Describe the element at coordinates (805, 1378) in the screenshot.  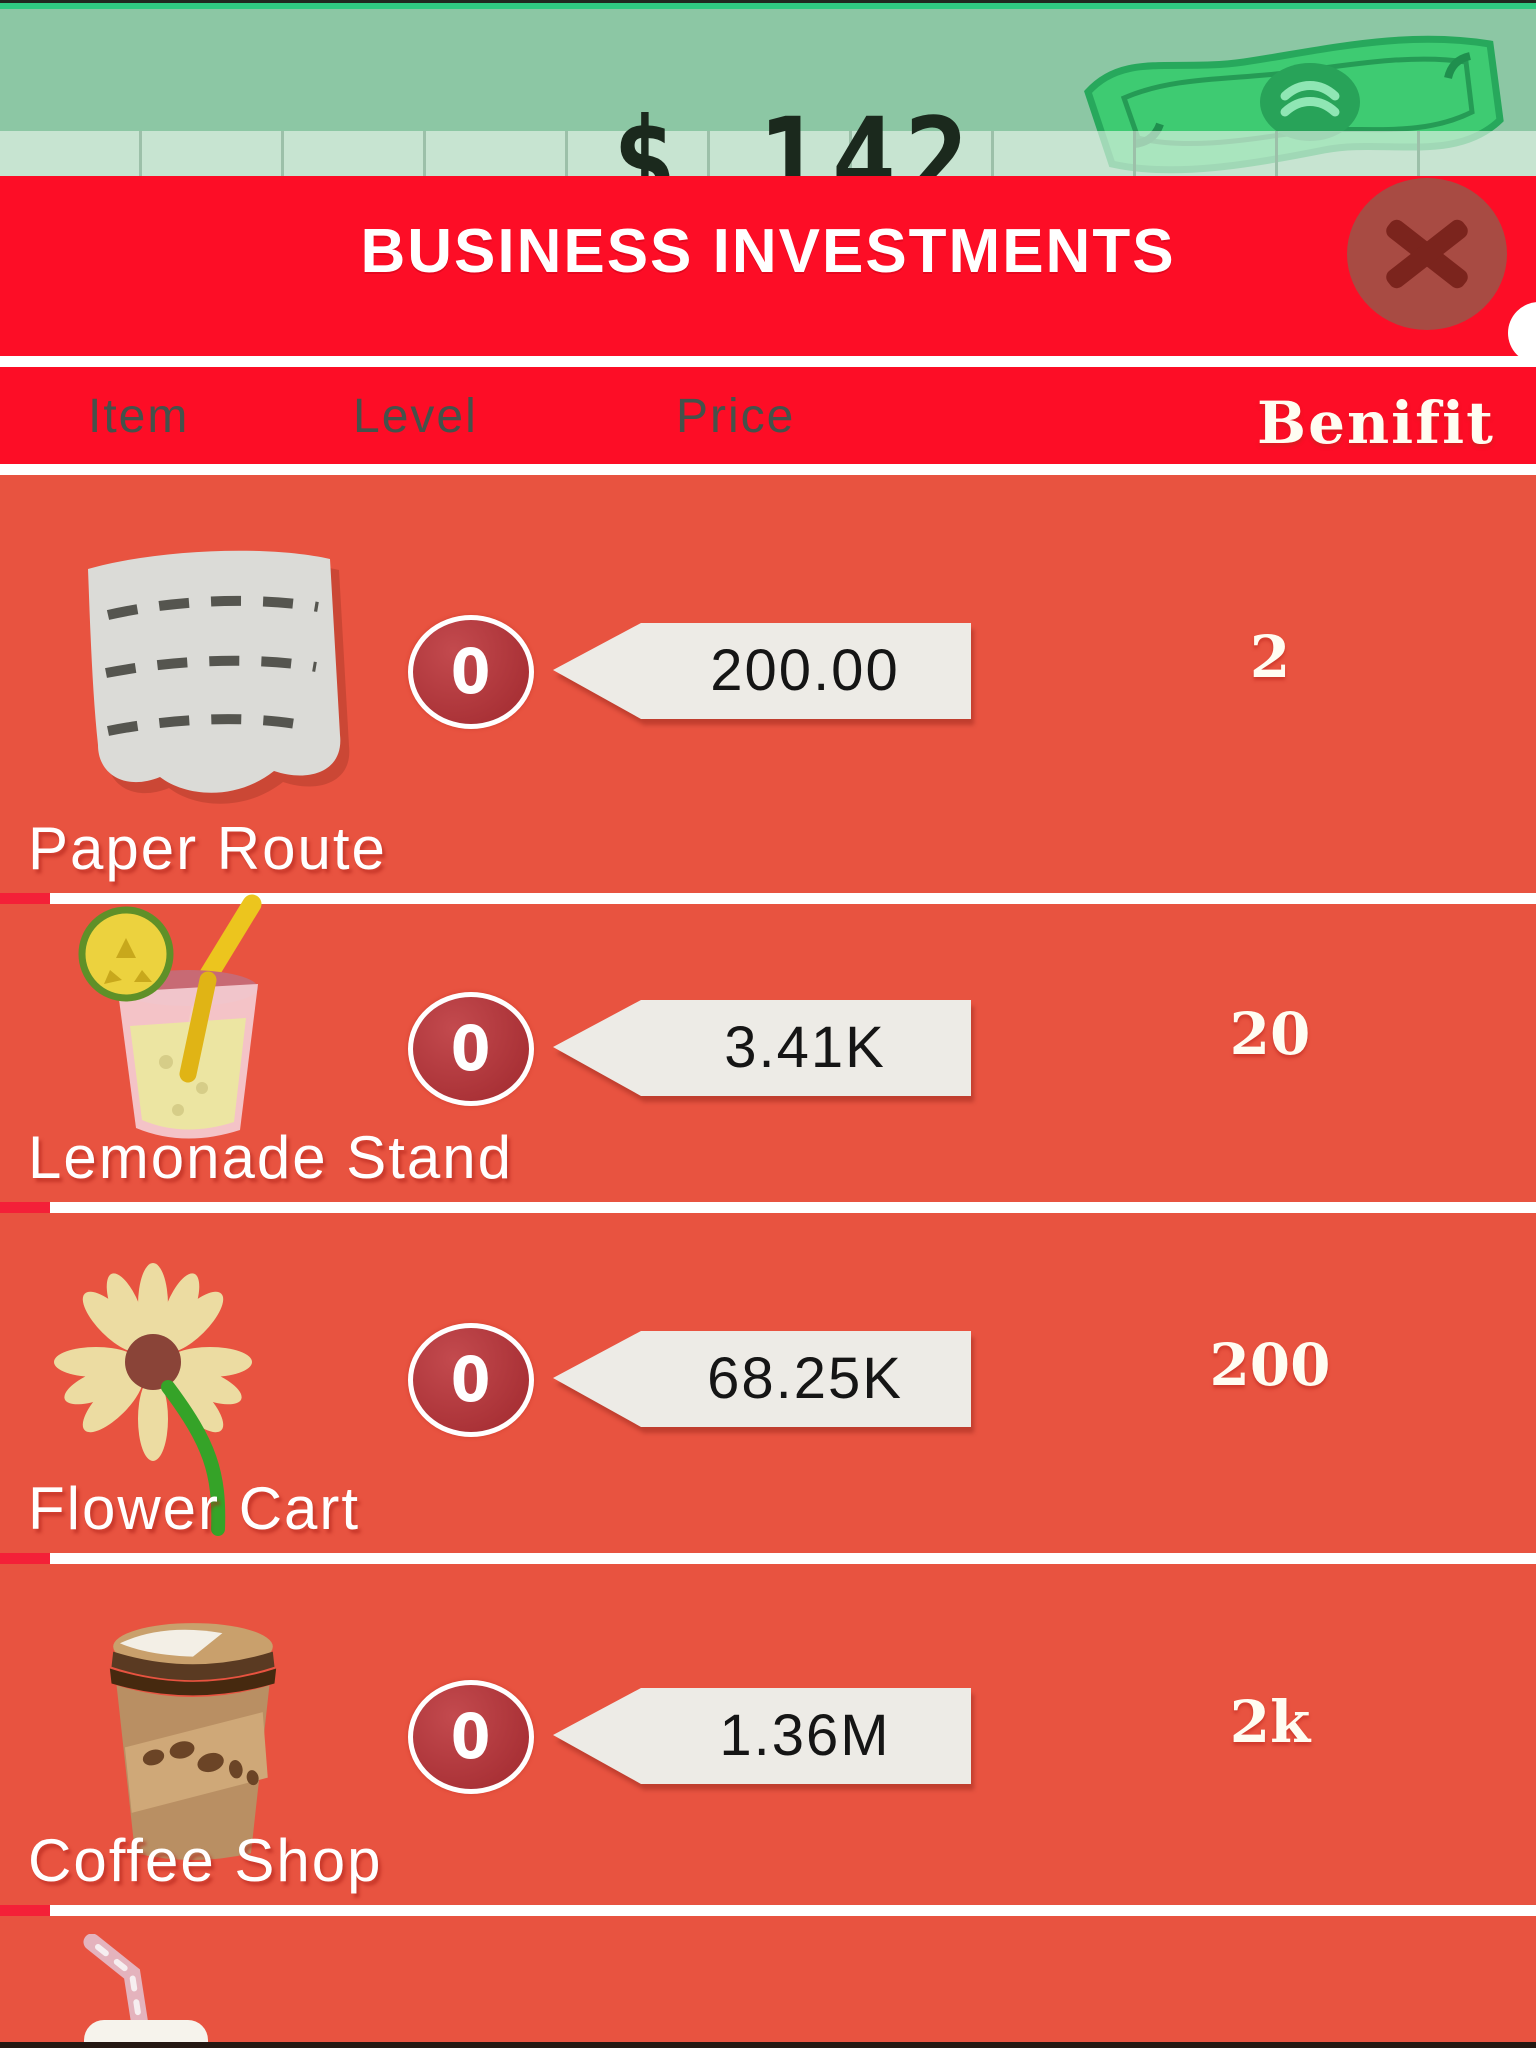
I see `price-value: 68.25K` at that location.